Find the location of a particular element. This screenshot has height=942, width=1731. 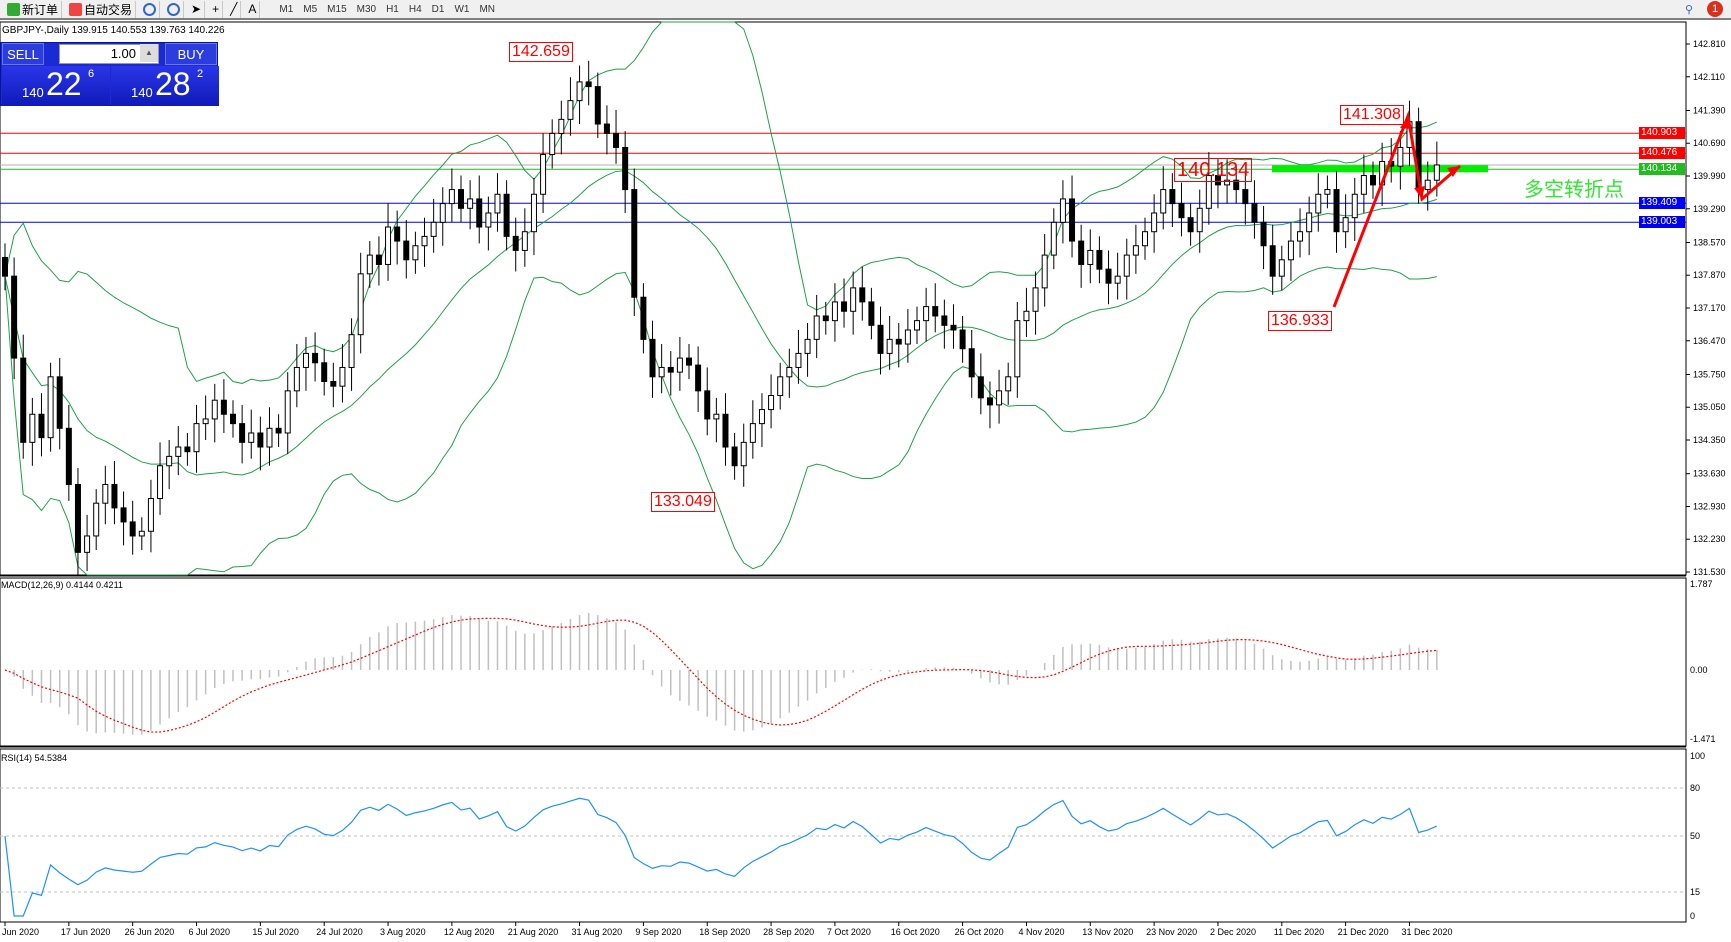

price-tick-label: 139.990 is located at coordinates (1709, 176).